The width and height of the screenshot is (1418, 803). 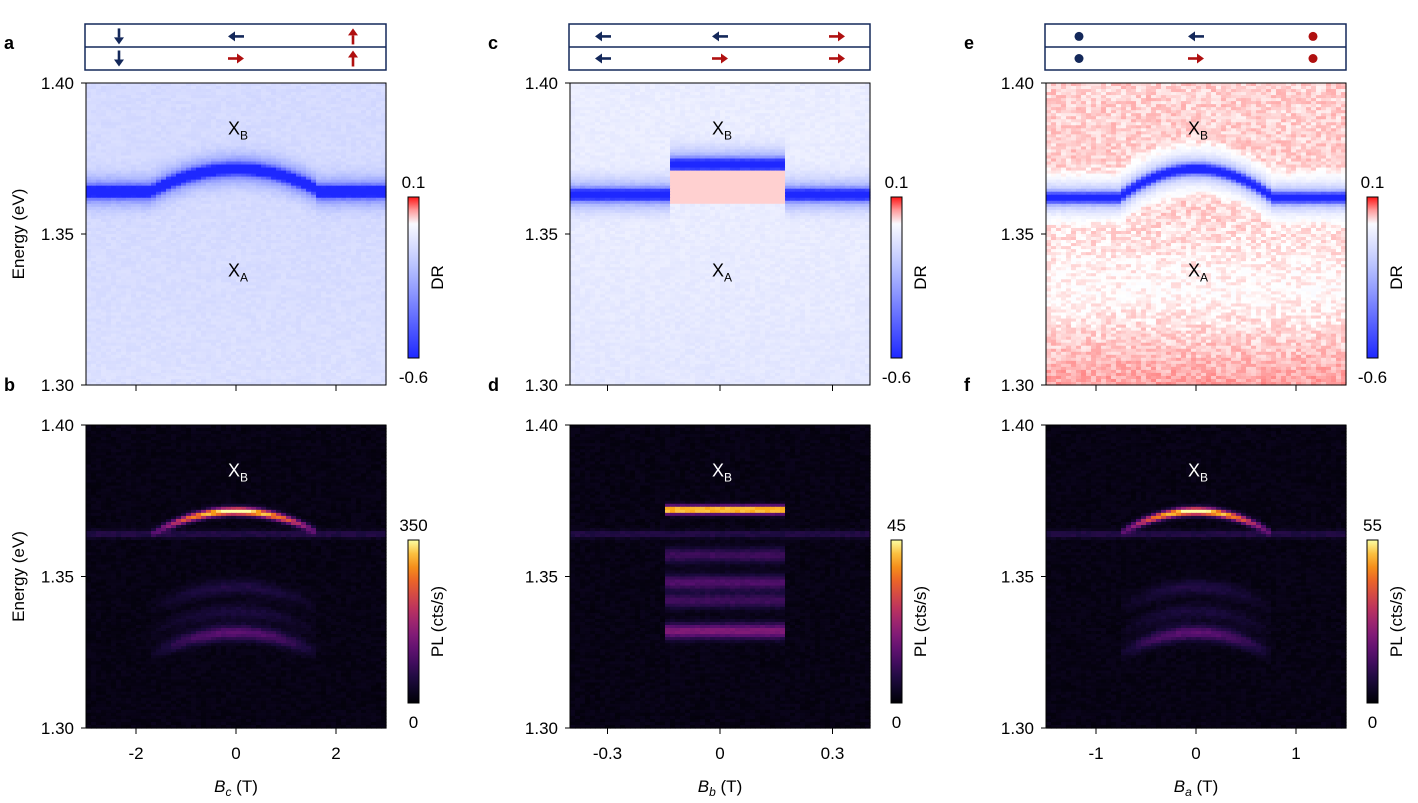 What do you see at coordinates (720, 788) in the screenshot?
I see `x-axis-label: Bb (T)` at bounding box center [720, 788].